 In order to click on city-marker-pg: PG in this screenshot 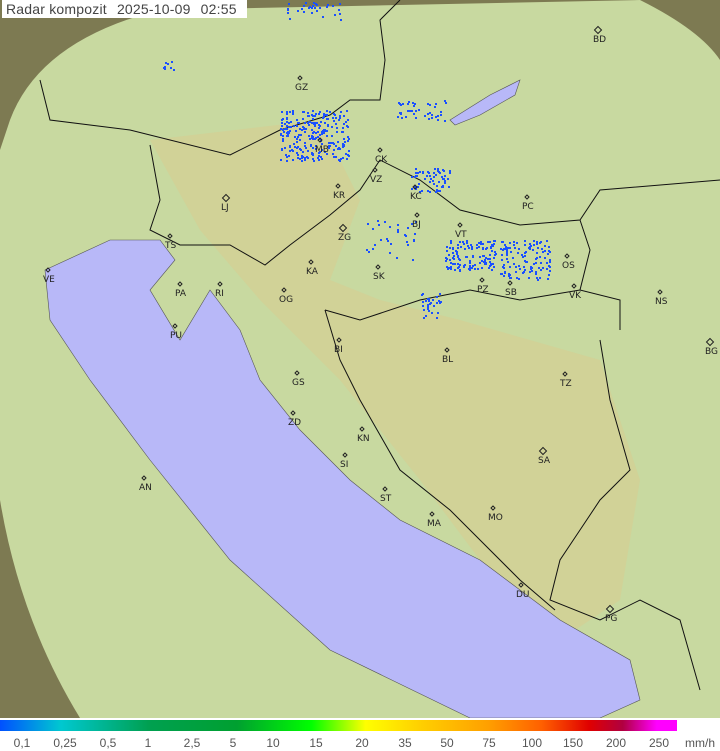, I will do `click(611, 614)`.